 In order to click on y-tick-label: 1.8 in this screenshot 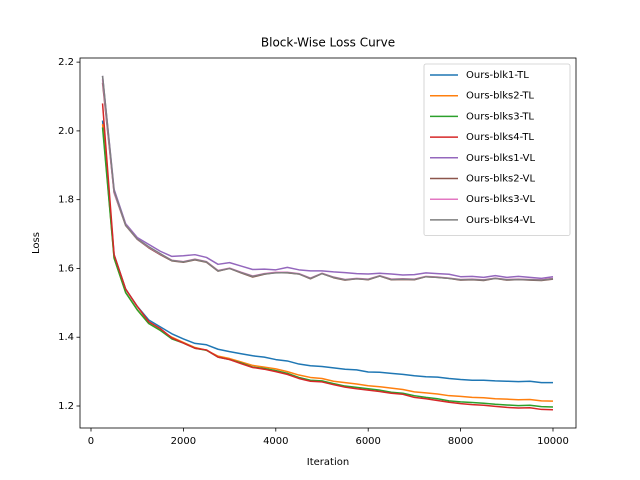, I will do `click(66, 200)`.